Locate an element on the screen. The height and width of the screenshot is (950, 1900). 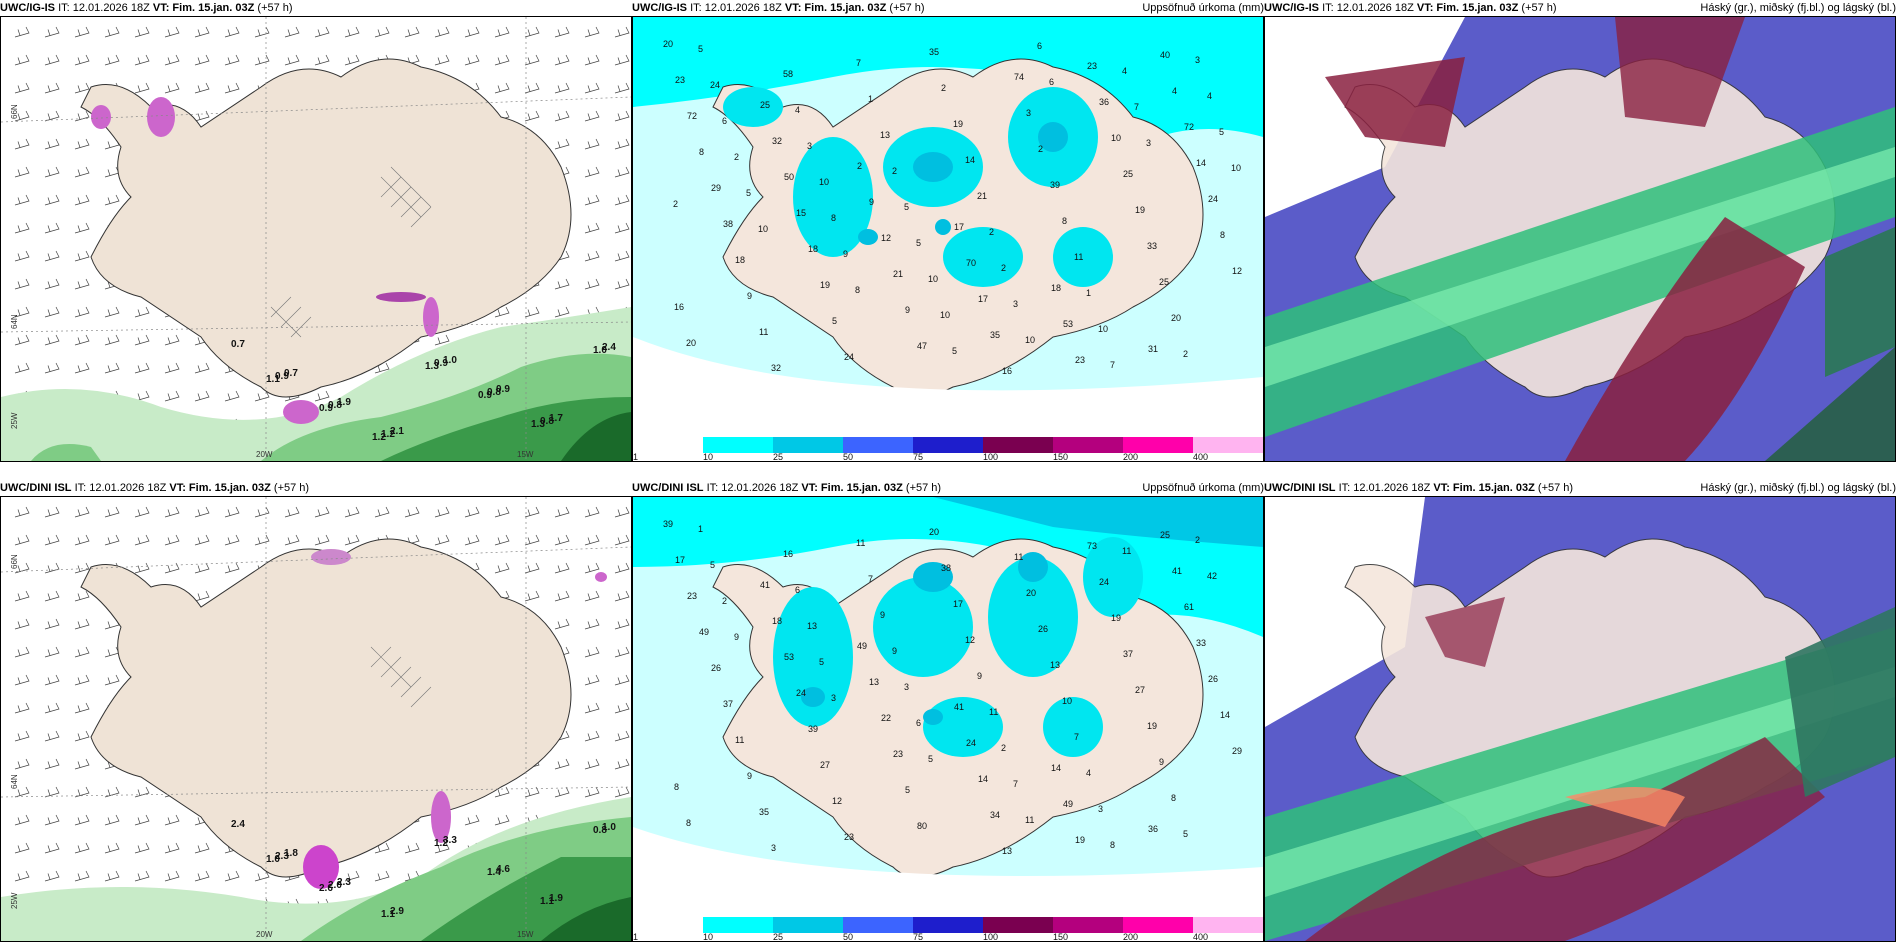
value-label: 10 is located at coordinates (1067, 701).